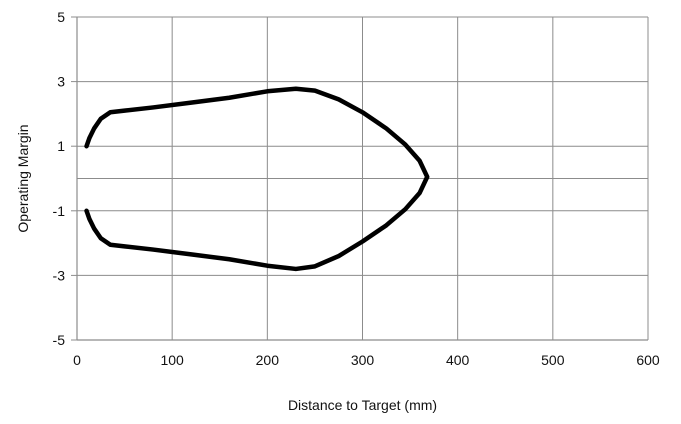 Image resolution: width=681 pixels, height=424 pixels. I want to click on y-tick-label: -1, so click(59, 211).